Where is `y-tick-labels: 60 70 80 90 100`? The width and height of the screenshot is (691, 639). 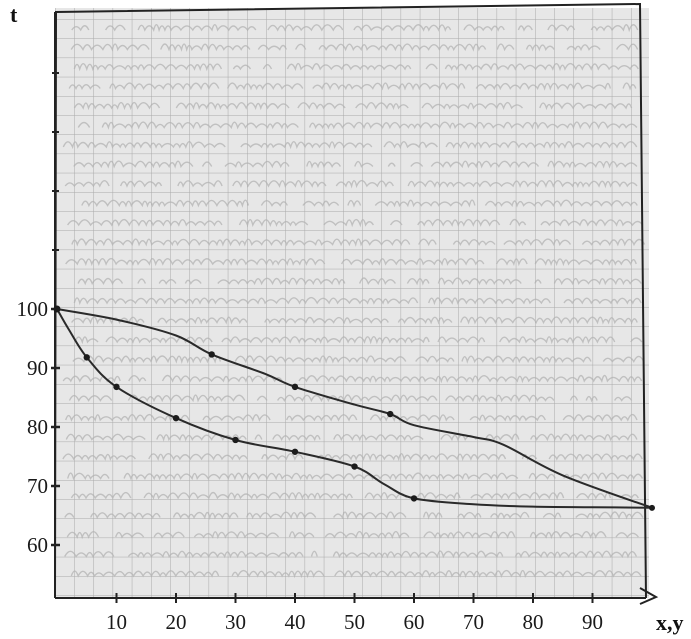
y-tick-labels: 60 70 80 90 100 is located at coordinates (33, 427).